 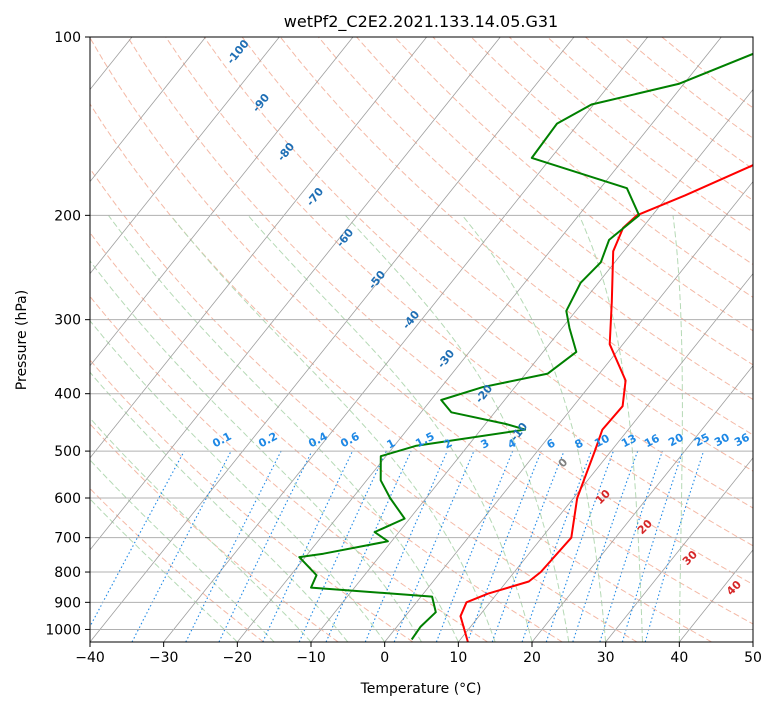 What do you see at coordinates (676, 440) in the screenshot?
I see `mixing-ratio-label: 20` at bounding box center [676, 440].